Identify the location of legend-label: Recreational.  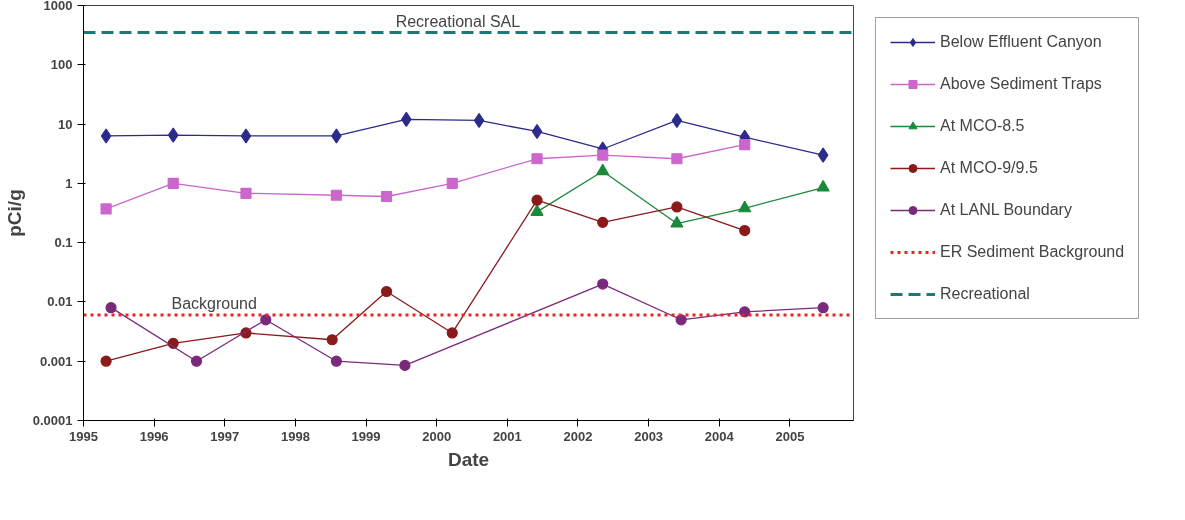
(985, 294).